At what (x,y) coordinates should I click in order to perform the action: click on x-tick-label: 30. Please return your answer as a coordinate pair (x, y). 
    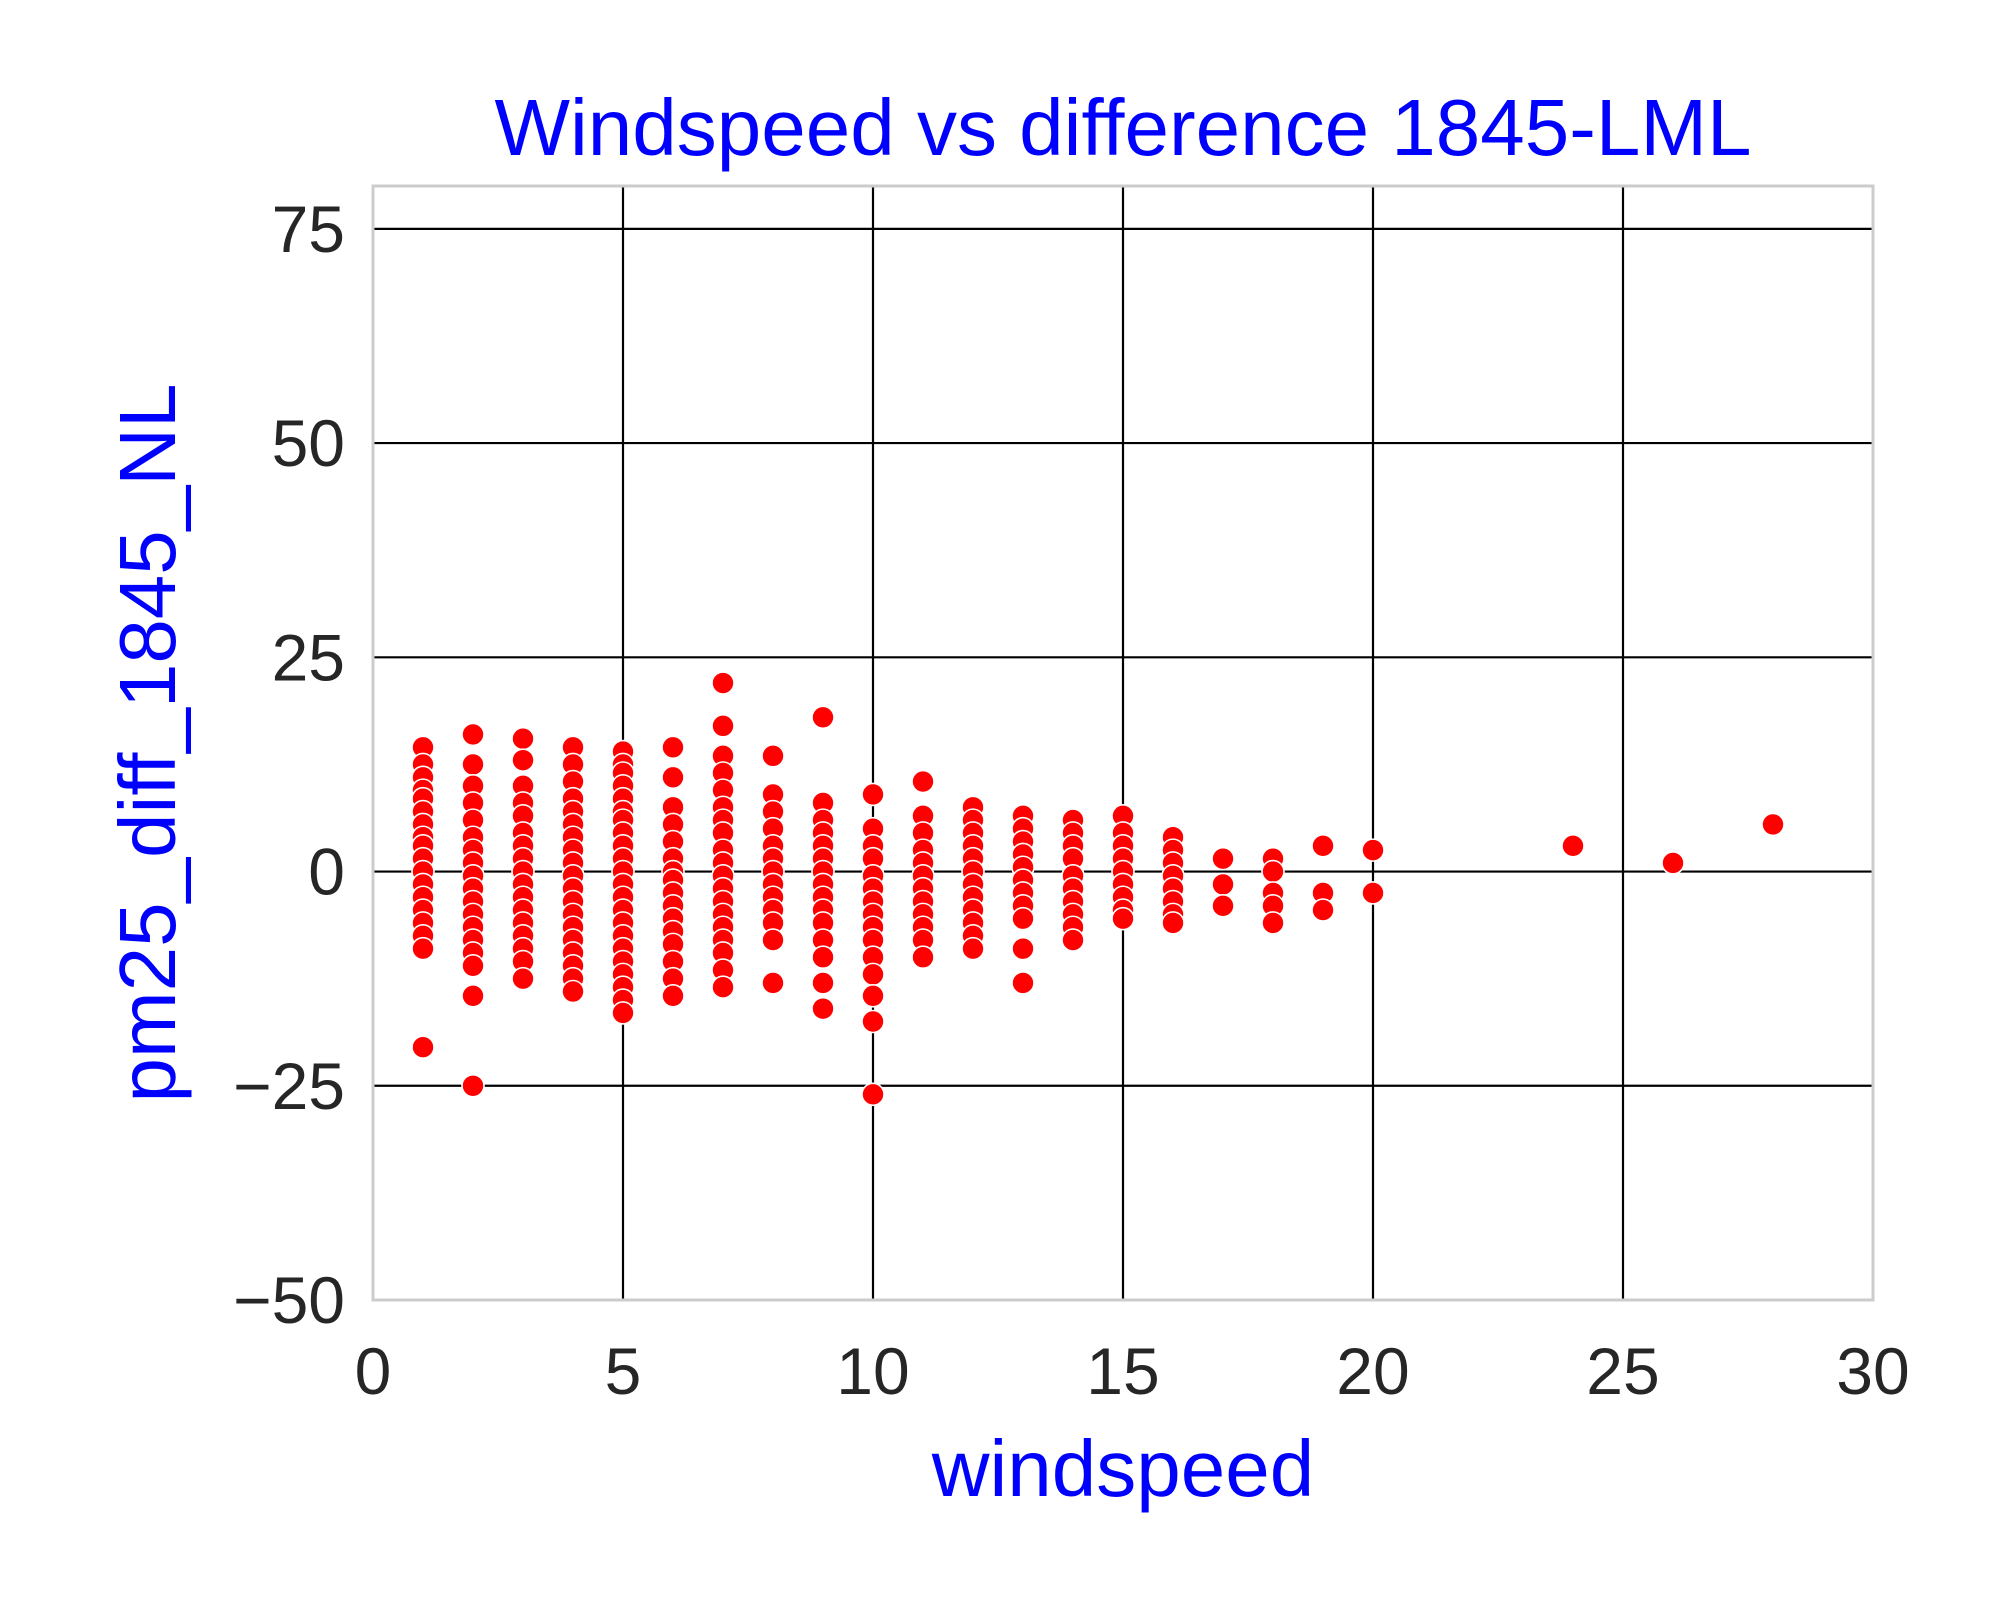
    Looking at the image, I should click on (1872, 1371).